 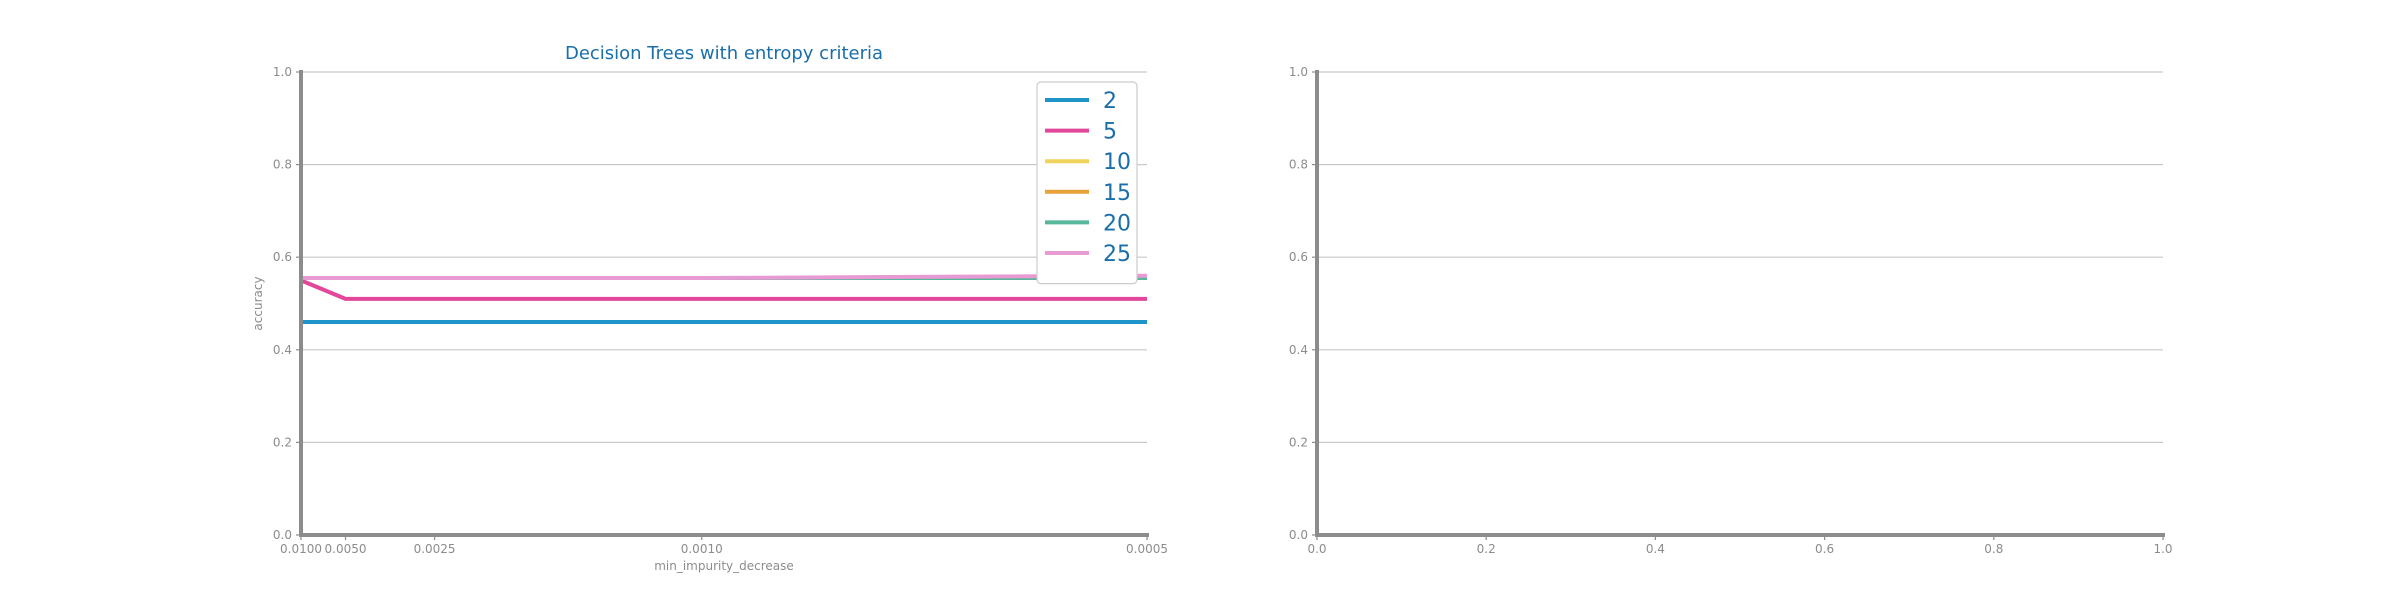 What do you see at coordinates (1147, 549) in the screenshot?
I see `x-tick-label: 0.0005` at bounding box center [1147, 549].